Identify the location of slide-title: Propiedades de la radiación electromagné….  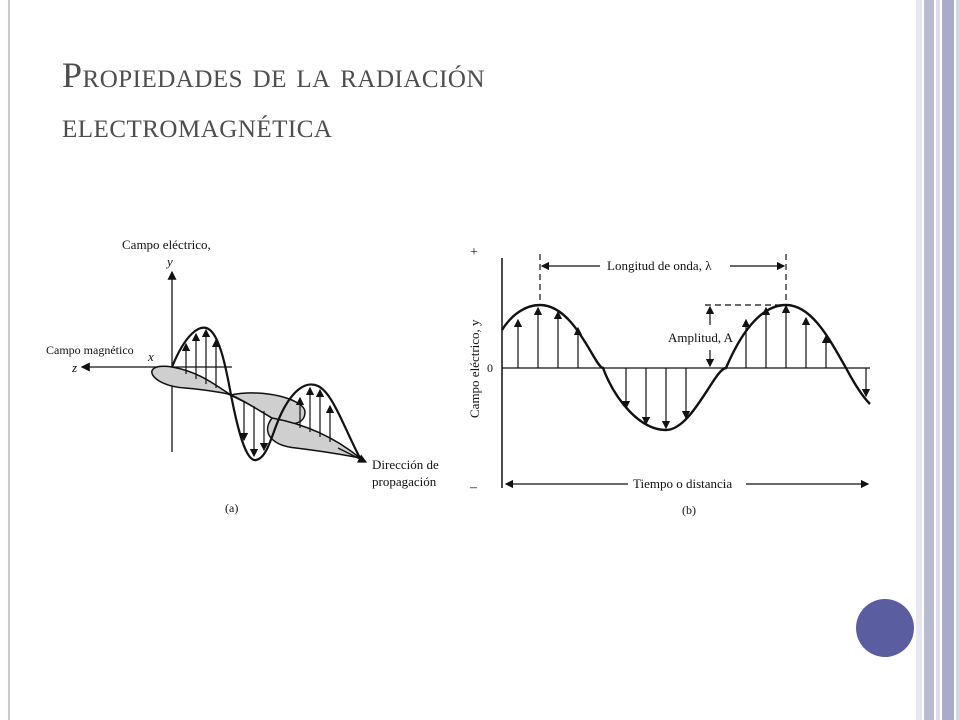
(472, 100).